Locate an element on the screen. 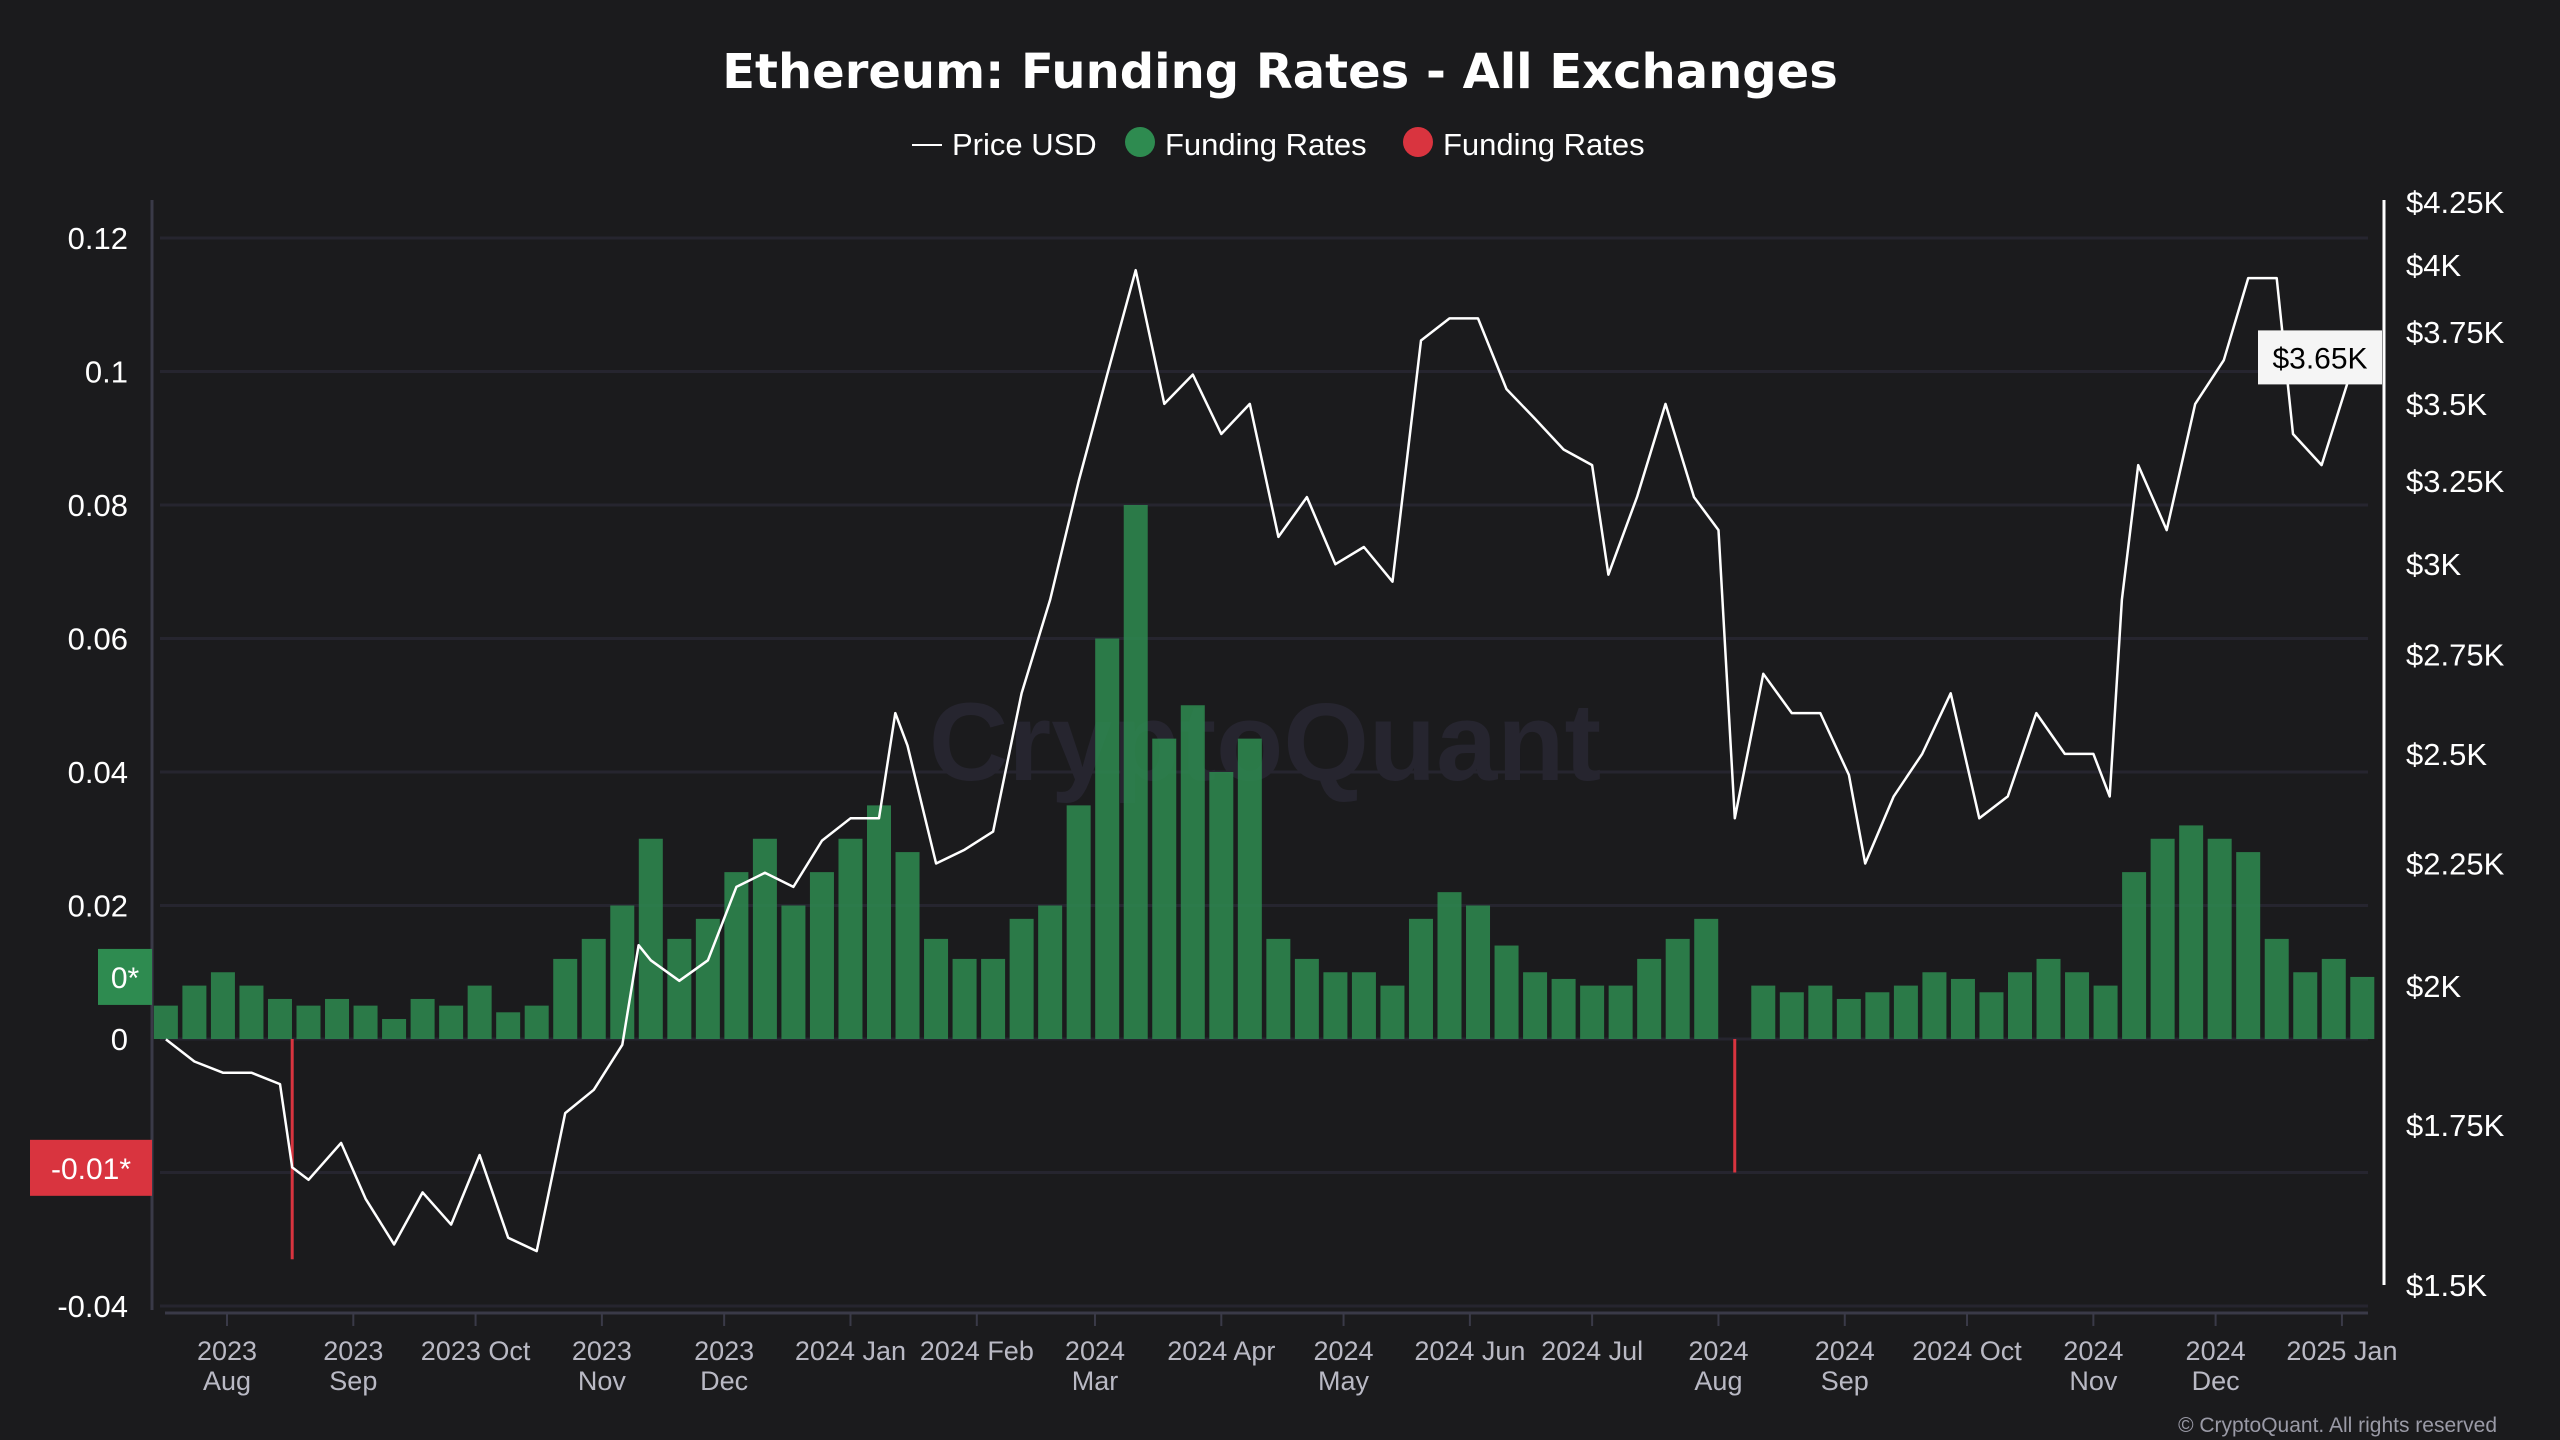 This screenshot has height=1440, width=2560. legend: Price USD Funding Rates Funding Rates is located at coordinates (1278, 144).